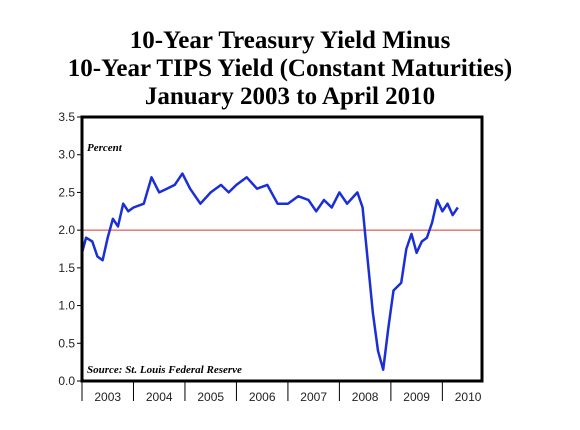 The height and width of the screenshot is (430, 580). Describe the element at coordinates (290, 40) in the screenshot. I see `chart-title: 10-Year Treasury Yield Minus` at that location.